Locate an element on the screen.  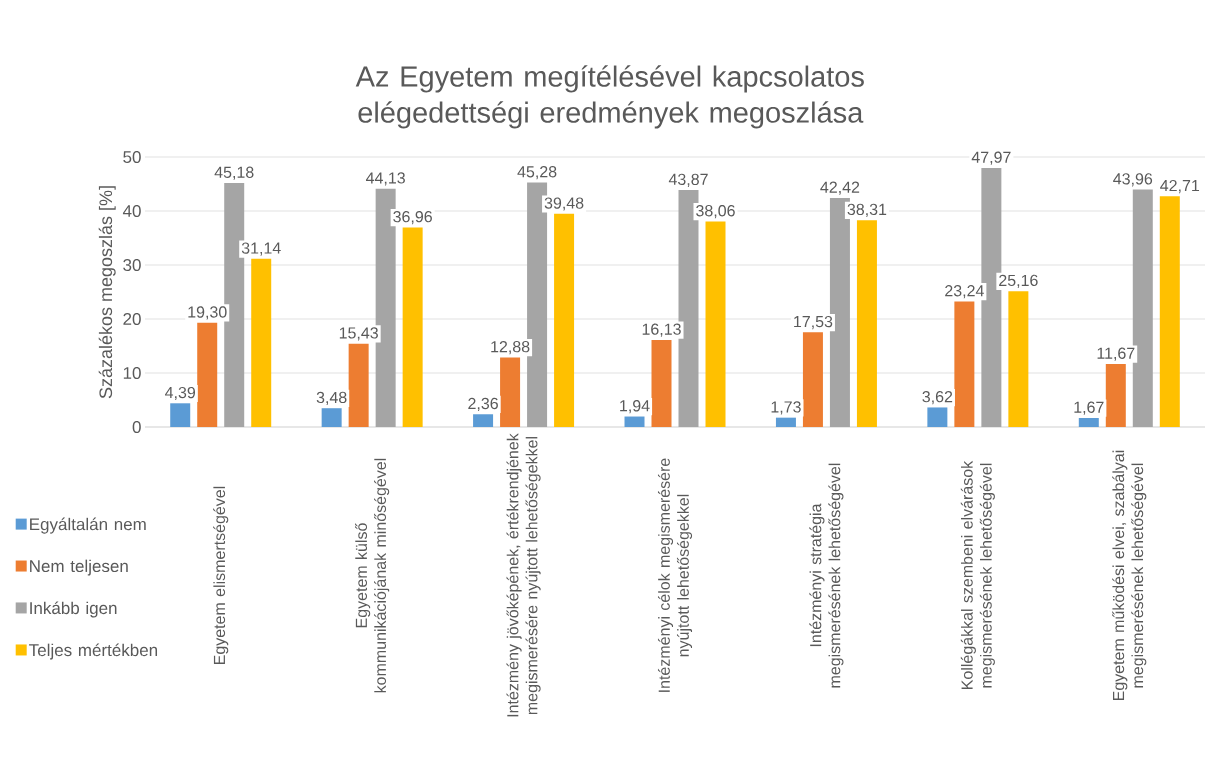
data-label: 1,67 is located at coordinates (1089, 408).